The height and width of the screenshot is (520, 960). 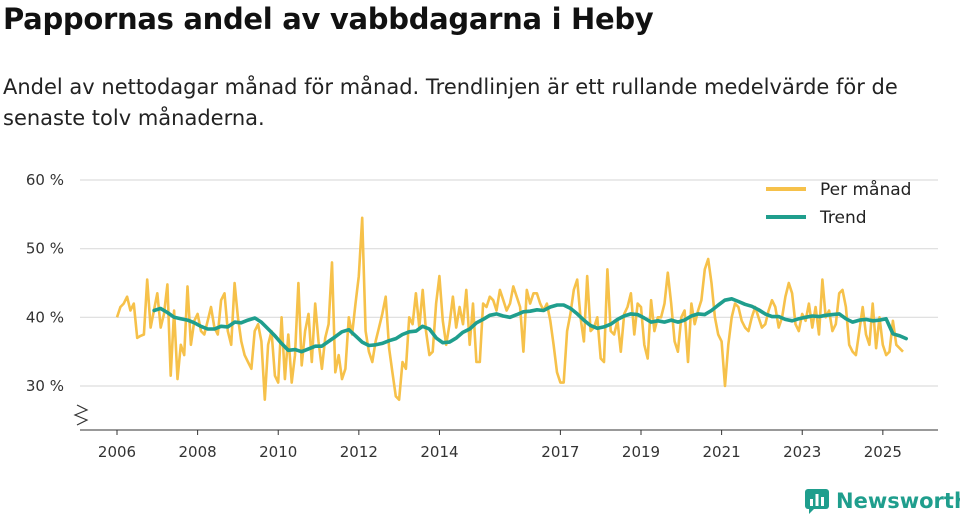 I want to click on x-axis-ticks: 2006 2008 2010 2012 2014 2017 2019 2021 2023 2025, so click(x=500, y=445).